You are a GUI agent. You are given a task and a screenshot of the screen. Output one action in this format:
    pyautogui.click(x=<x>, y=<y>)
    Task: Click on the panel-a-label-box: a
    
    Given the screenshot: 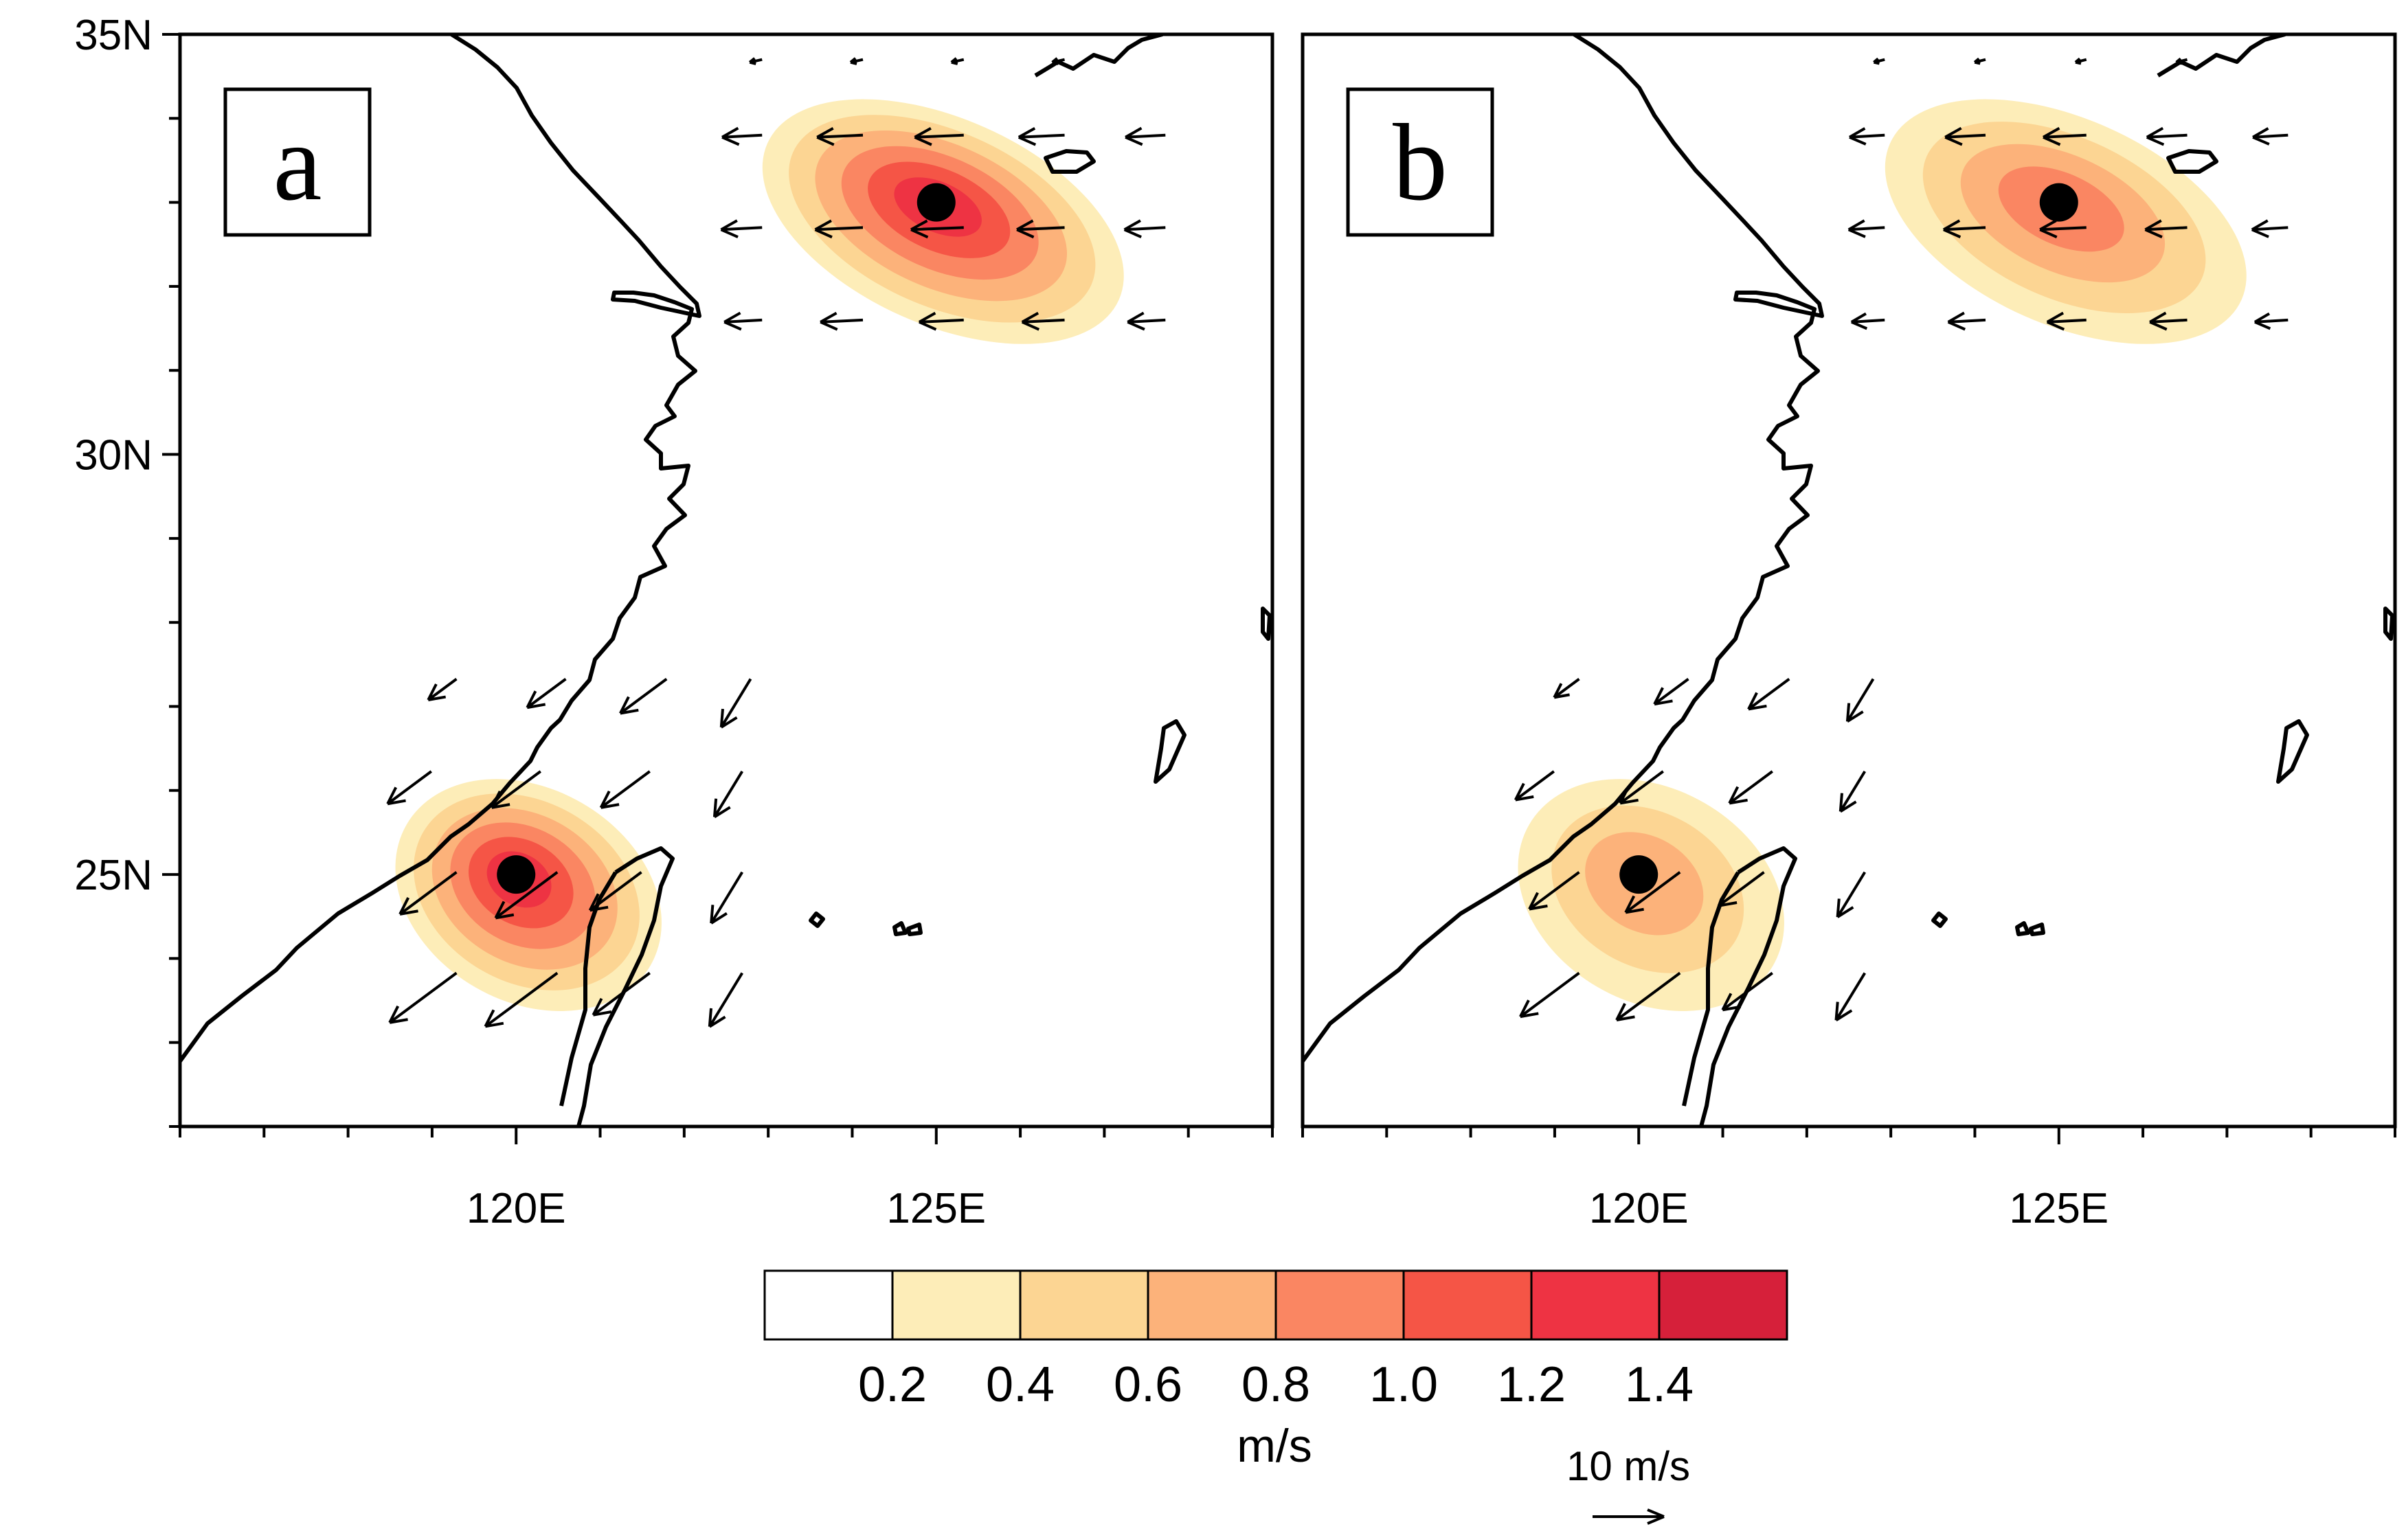 What is the action you would take?
    pyautogui.click(x=297, y=162)
    